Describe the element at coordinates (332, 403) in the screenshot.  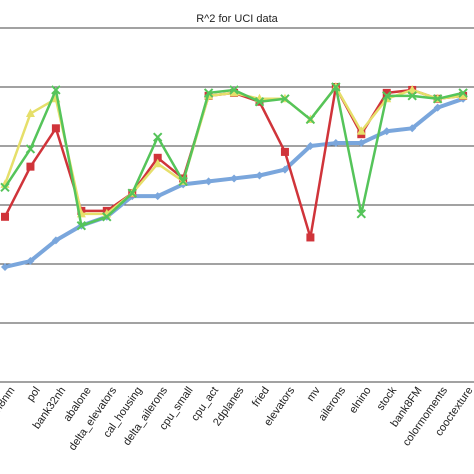
I see `x-tick-label: ailerons` at that location.